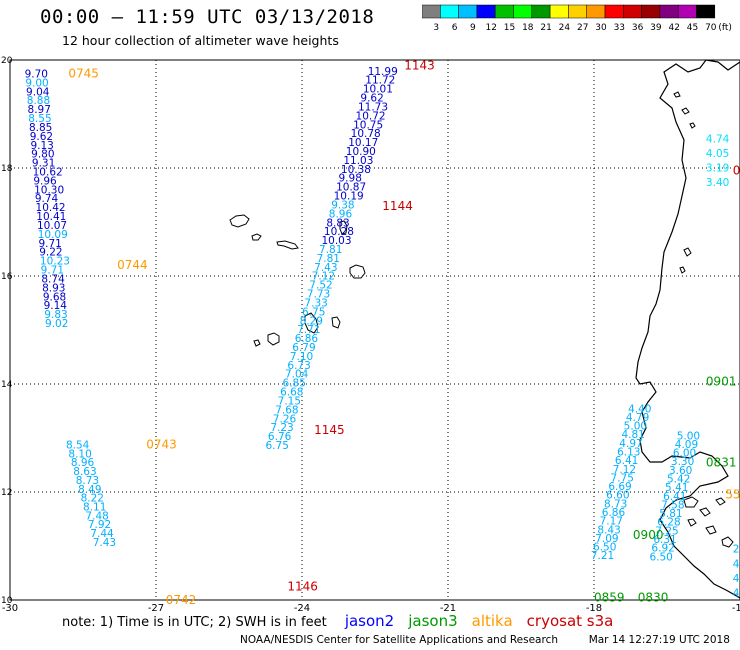 Image resolution: width=740 pixels, height=650 pixels. Describe the element at coordinates (648, 535) in the screenshot. I see `pass-time-label: 0900` at that location.